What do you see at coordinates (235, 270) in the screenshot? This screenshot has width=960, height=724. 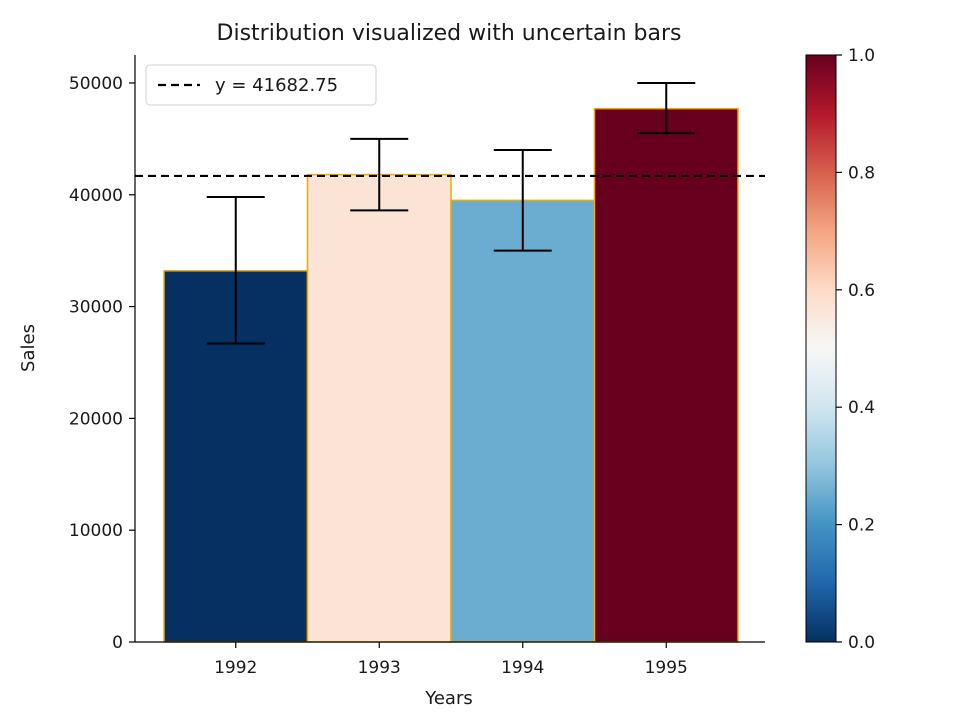 I see `errorbar-1992` at bounding box center [235, 270].